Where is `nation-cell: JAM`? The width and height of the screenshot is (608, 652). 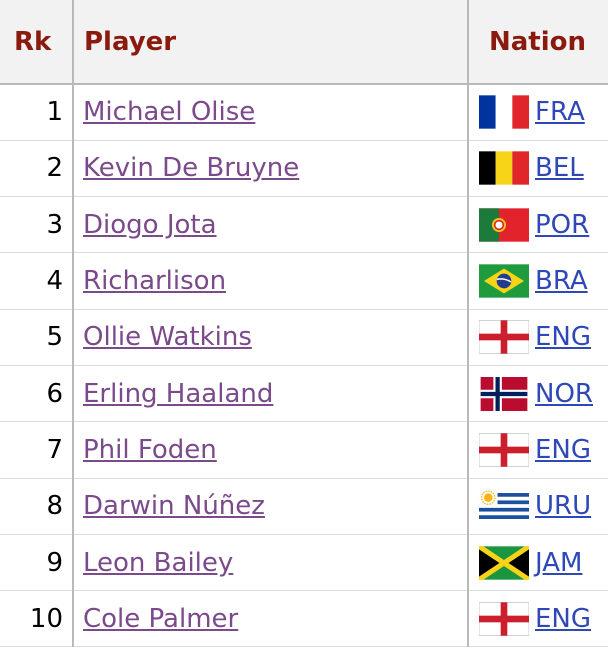
nation-cell: JAM is located at coordinates (538, 563).